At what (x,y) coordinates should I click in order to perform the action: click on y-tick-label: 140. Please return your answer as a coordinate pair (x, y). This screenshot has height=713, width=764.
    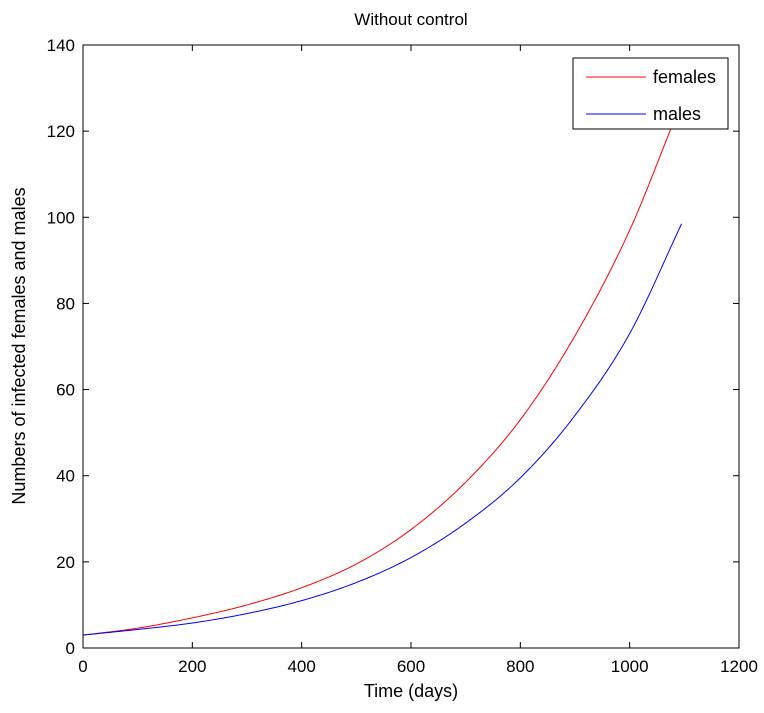
    Looking at the image, I should click on (61, 45).